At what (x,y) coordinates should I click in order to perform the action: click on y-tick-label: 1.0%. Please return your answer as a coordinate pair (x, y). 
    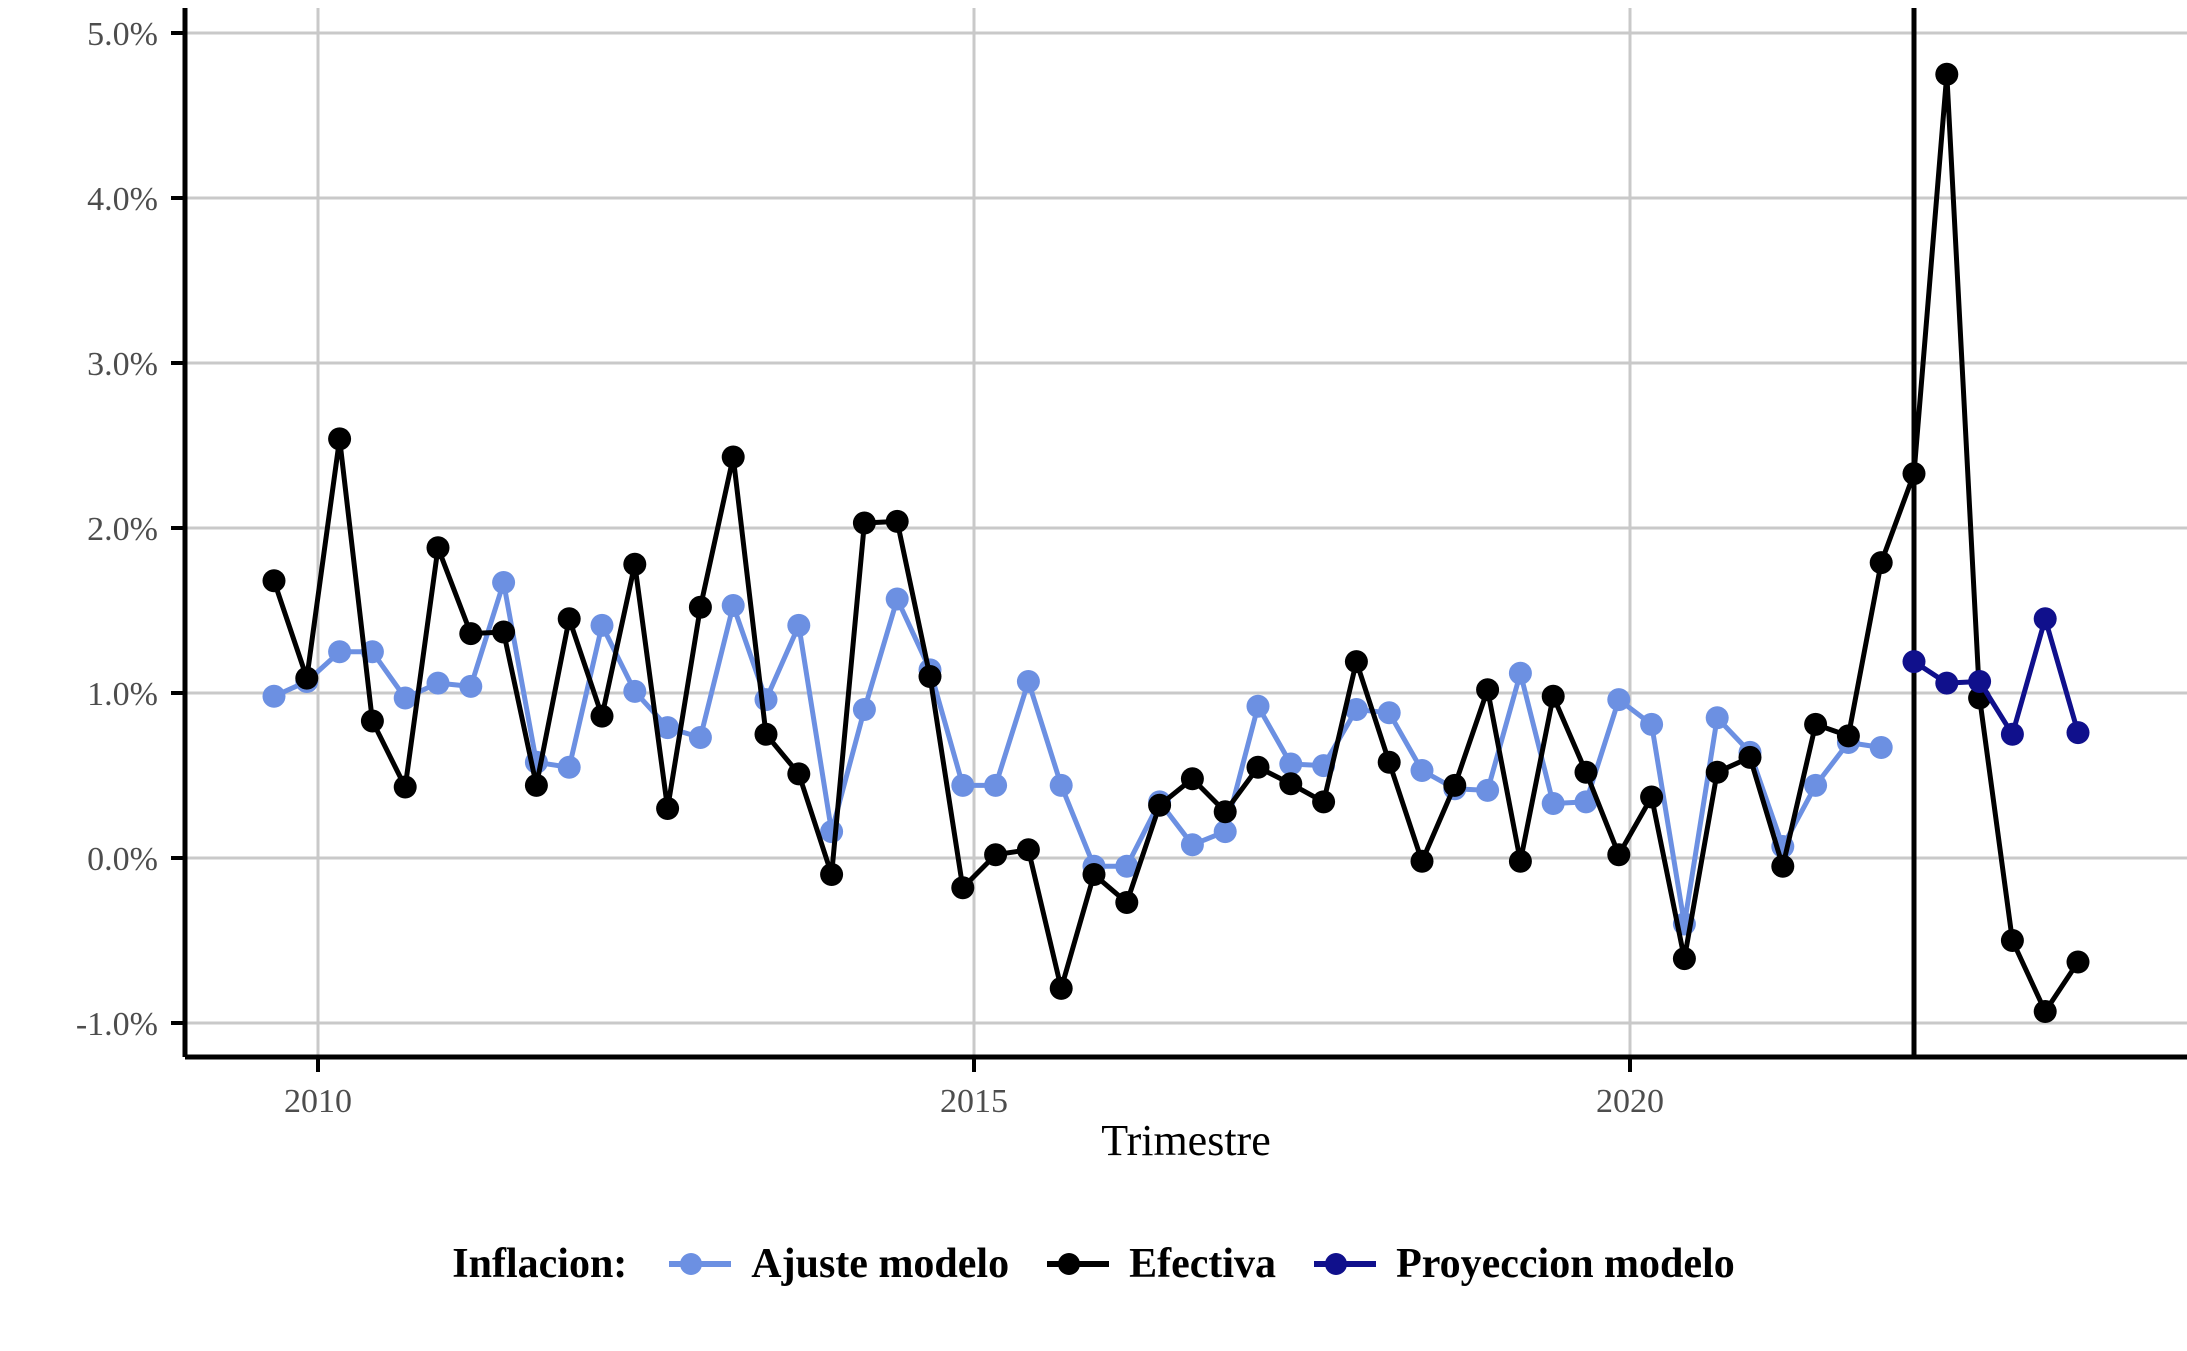
    Looking at the image, I should click on (122, 694).